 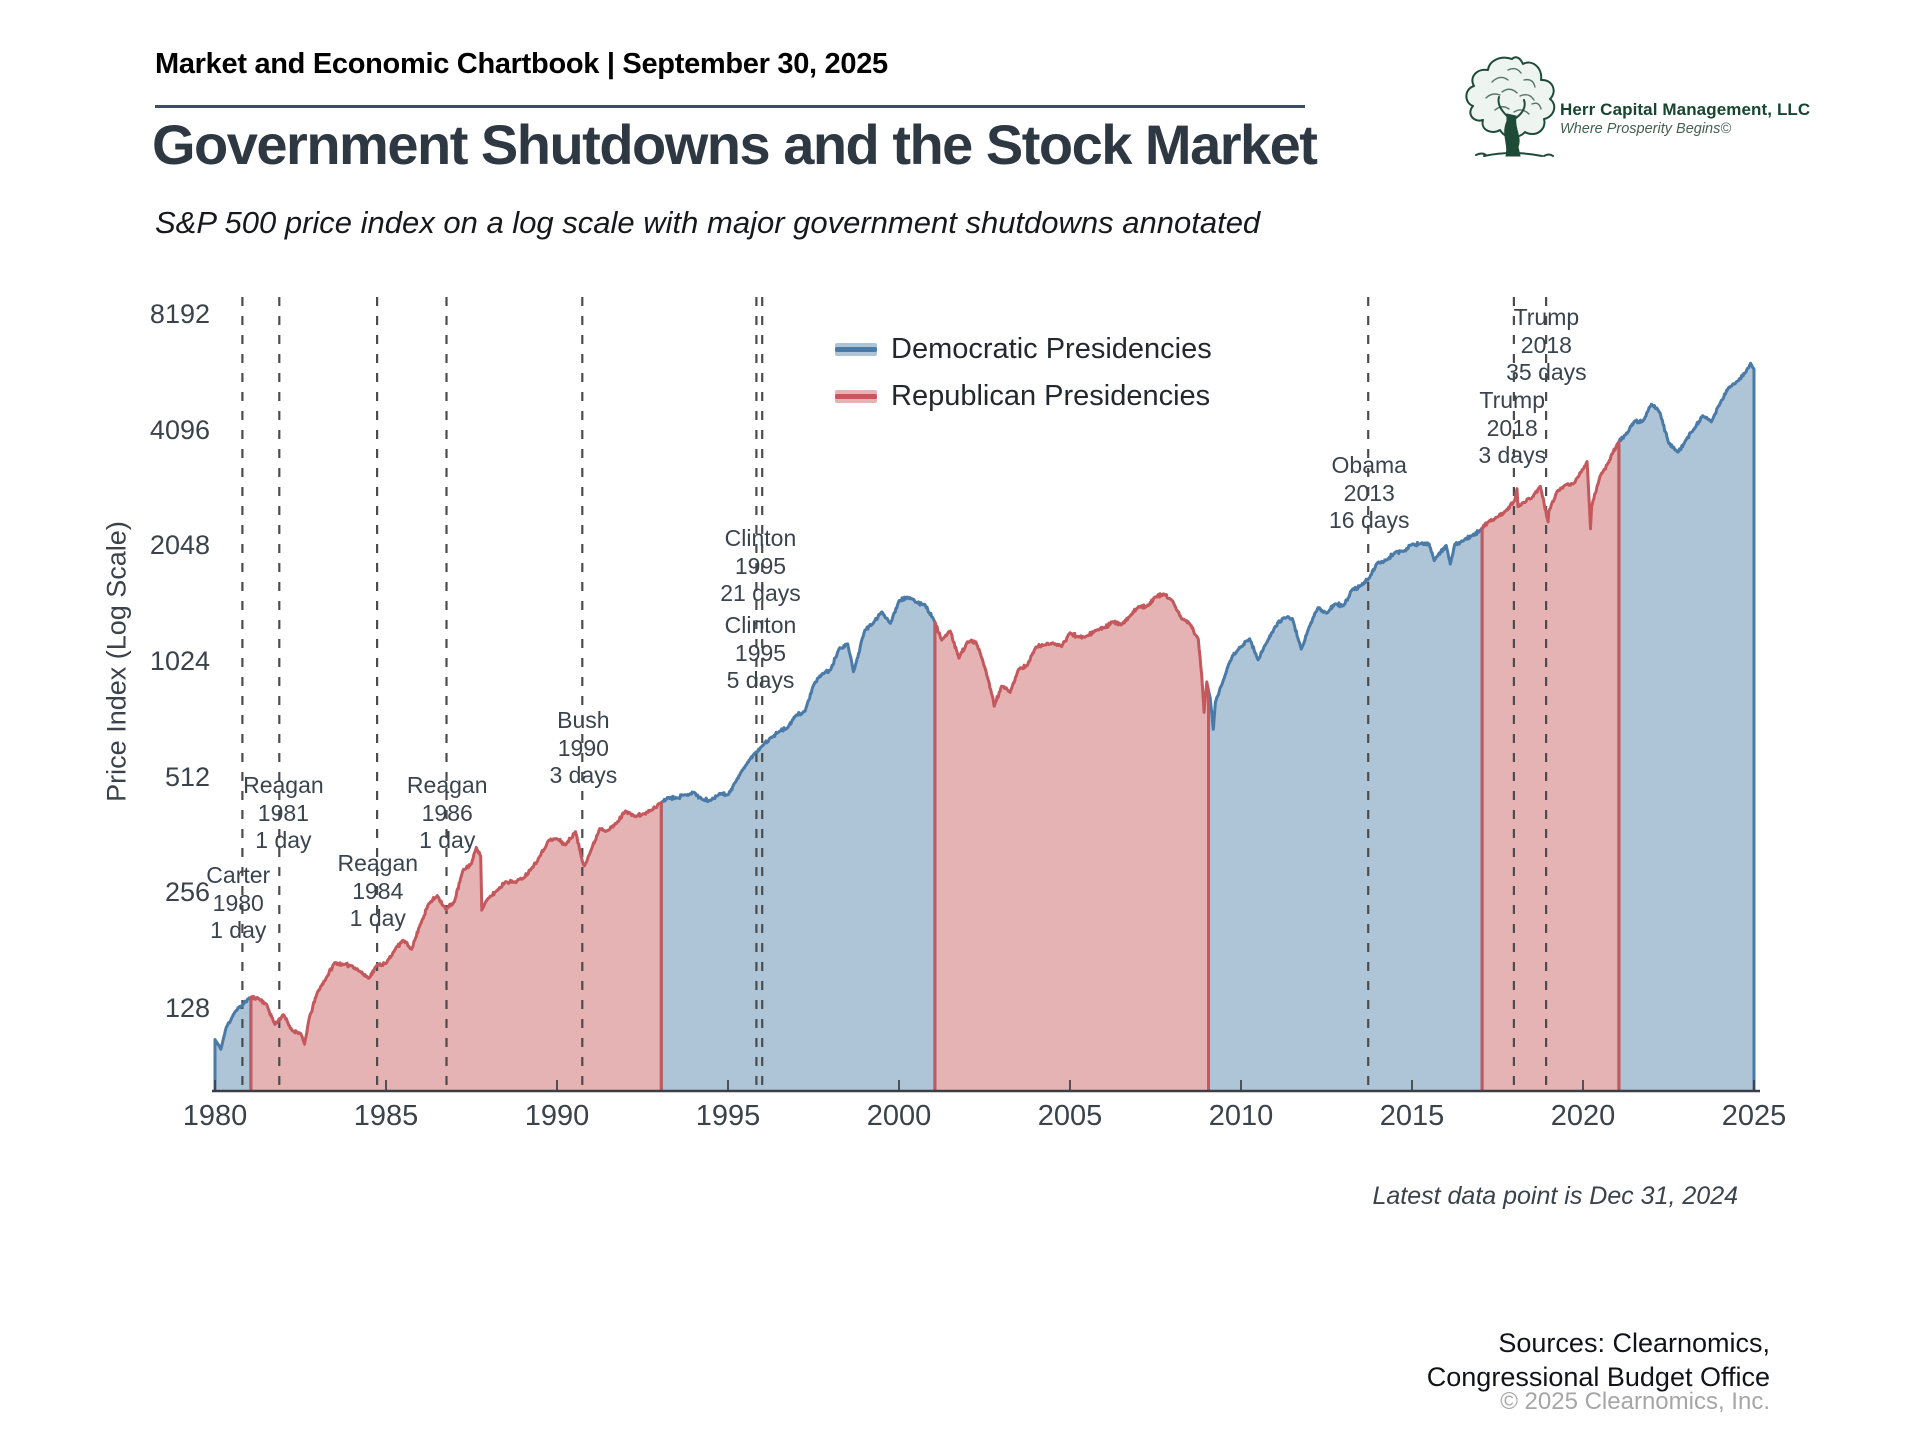 I want to click on shutdown-annotation-reagan-1986: Reagan 1986 1 day, so click(x=447, y=813).